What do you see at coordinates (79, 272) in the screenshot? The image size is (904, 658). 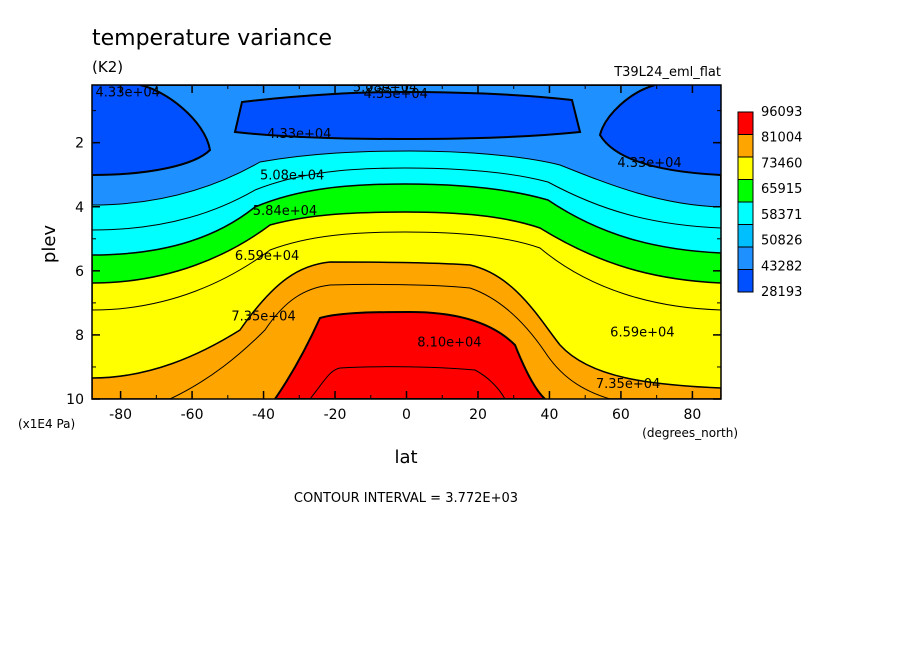 I see `y-tick-label: 6` at bounding box center [79, 272].